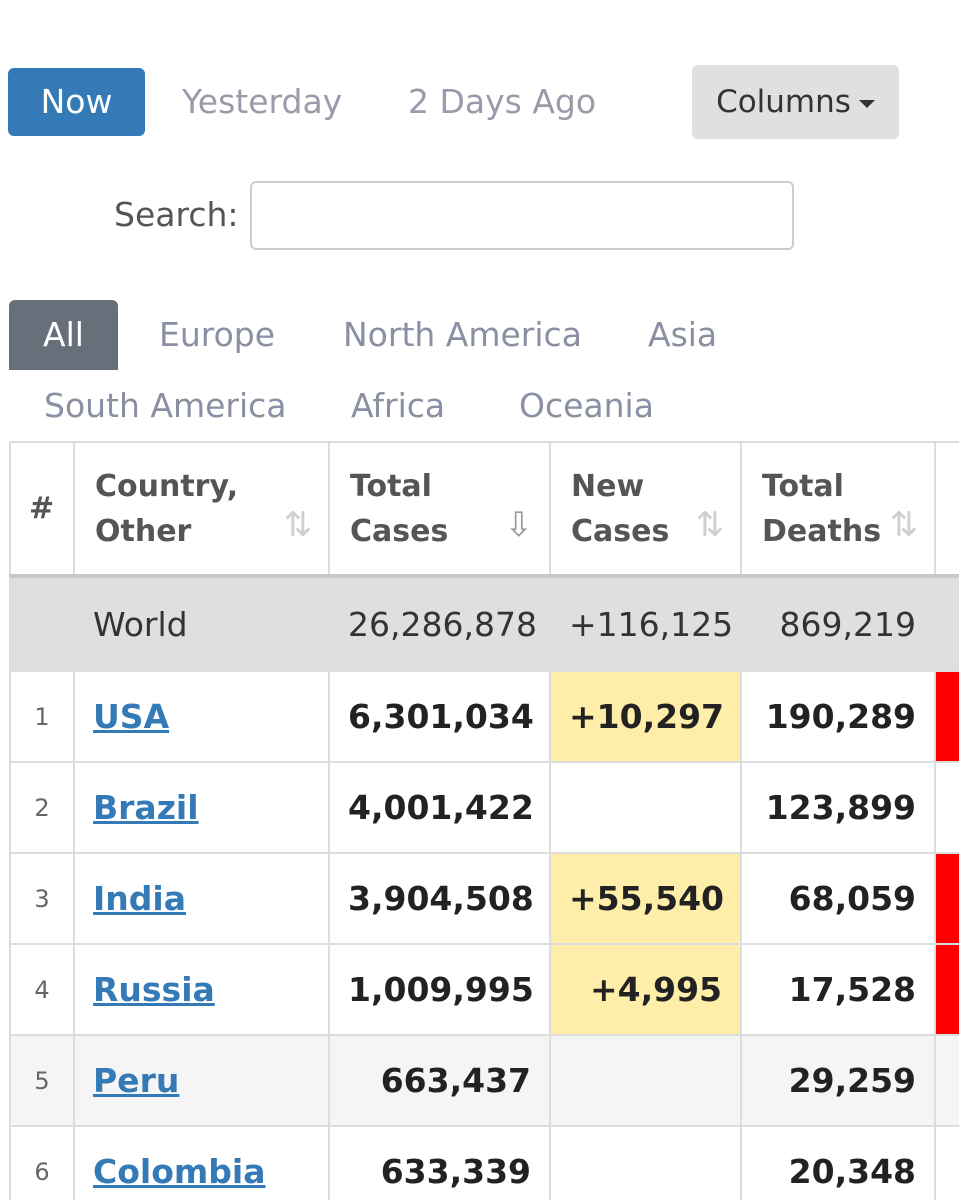 This screenshot has width=959, height=1200. Describe the element at coordinates (42, 989) in the screenshot. I see `rank-cell: 4` at that location.